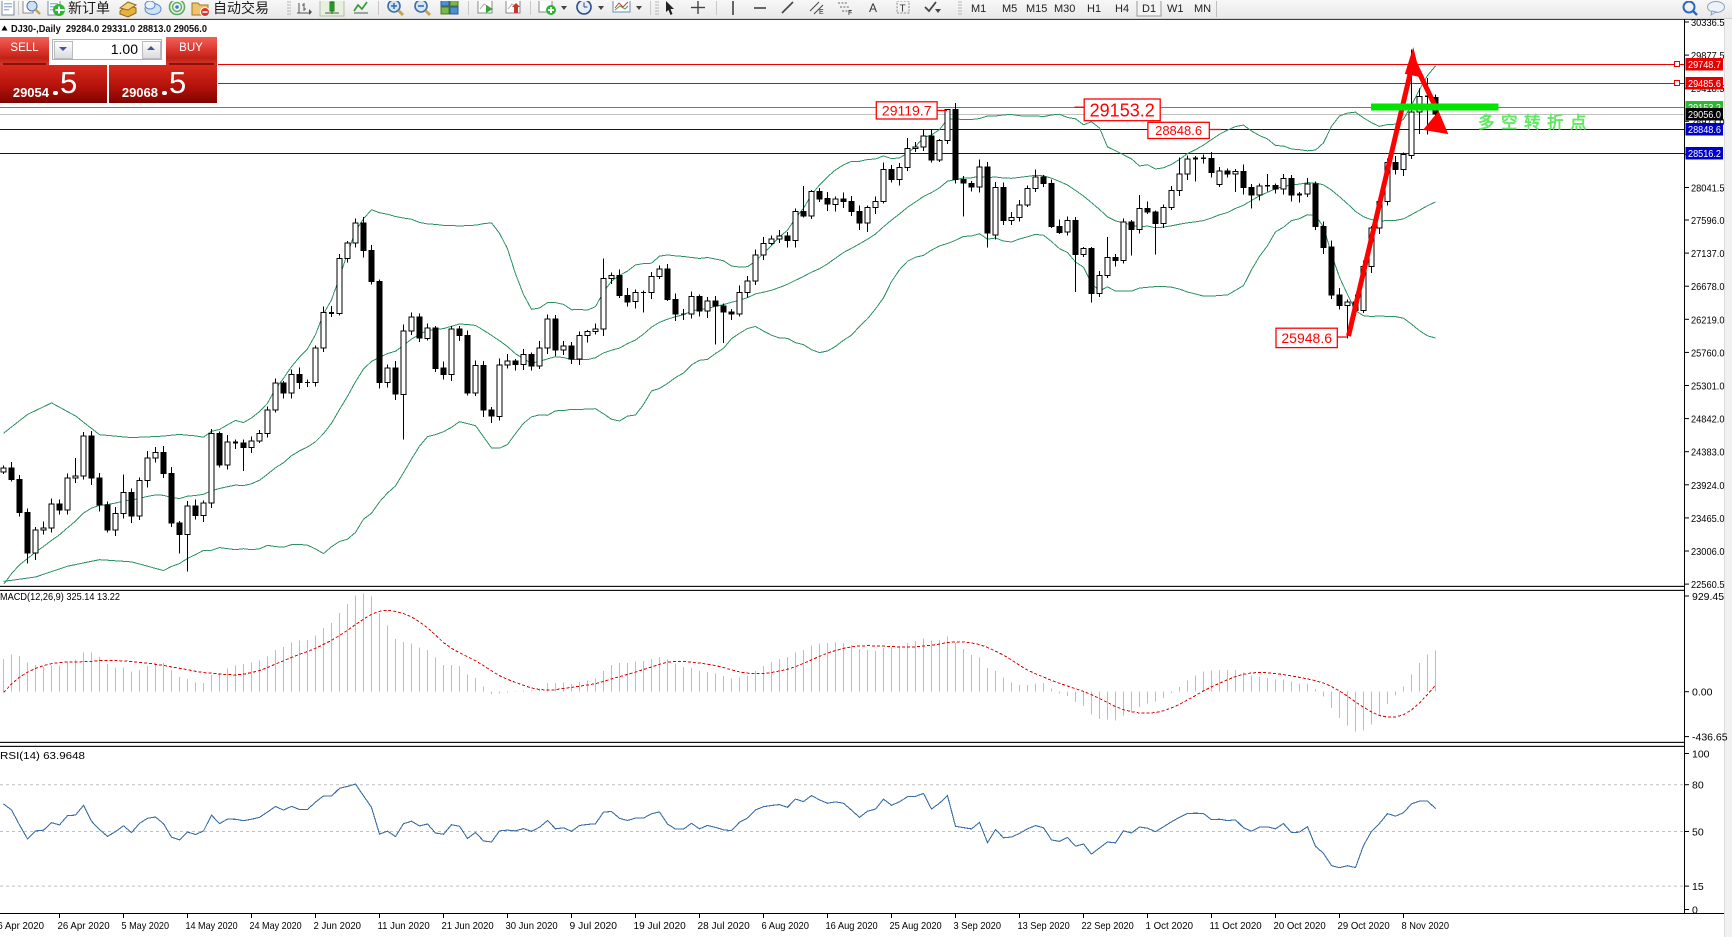  What do you see at coordinates (1708, 221) in the screenshot?
I see `svg-text: 27596.0` at bounding box center [1708, 221].